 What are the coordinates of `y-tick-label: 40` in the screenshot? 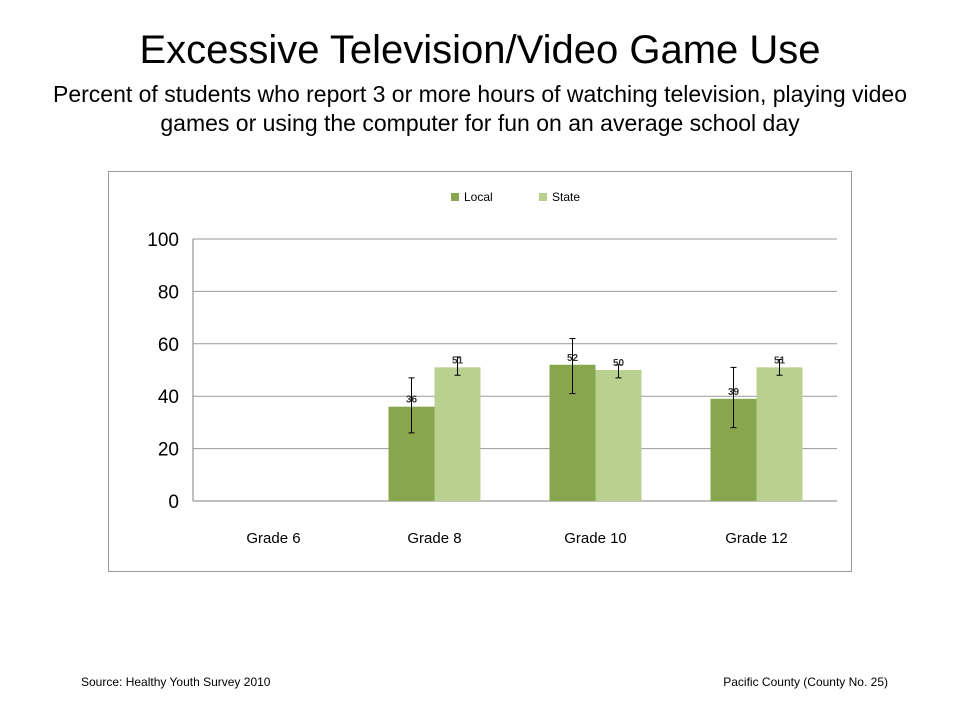 It's located at (168, 397).